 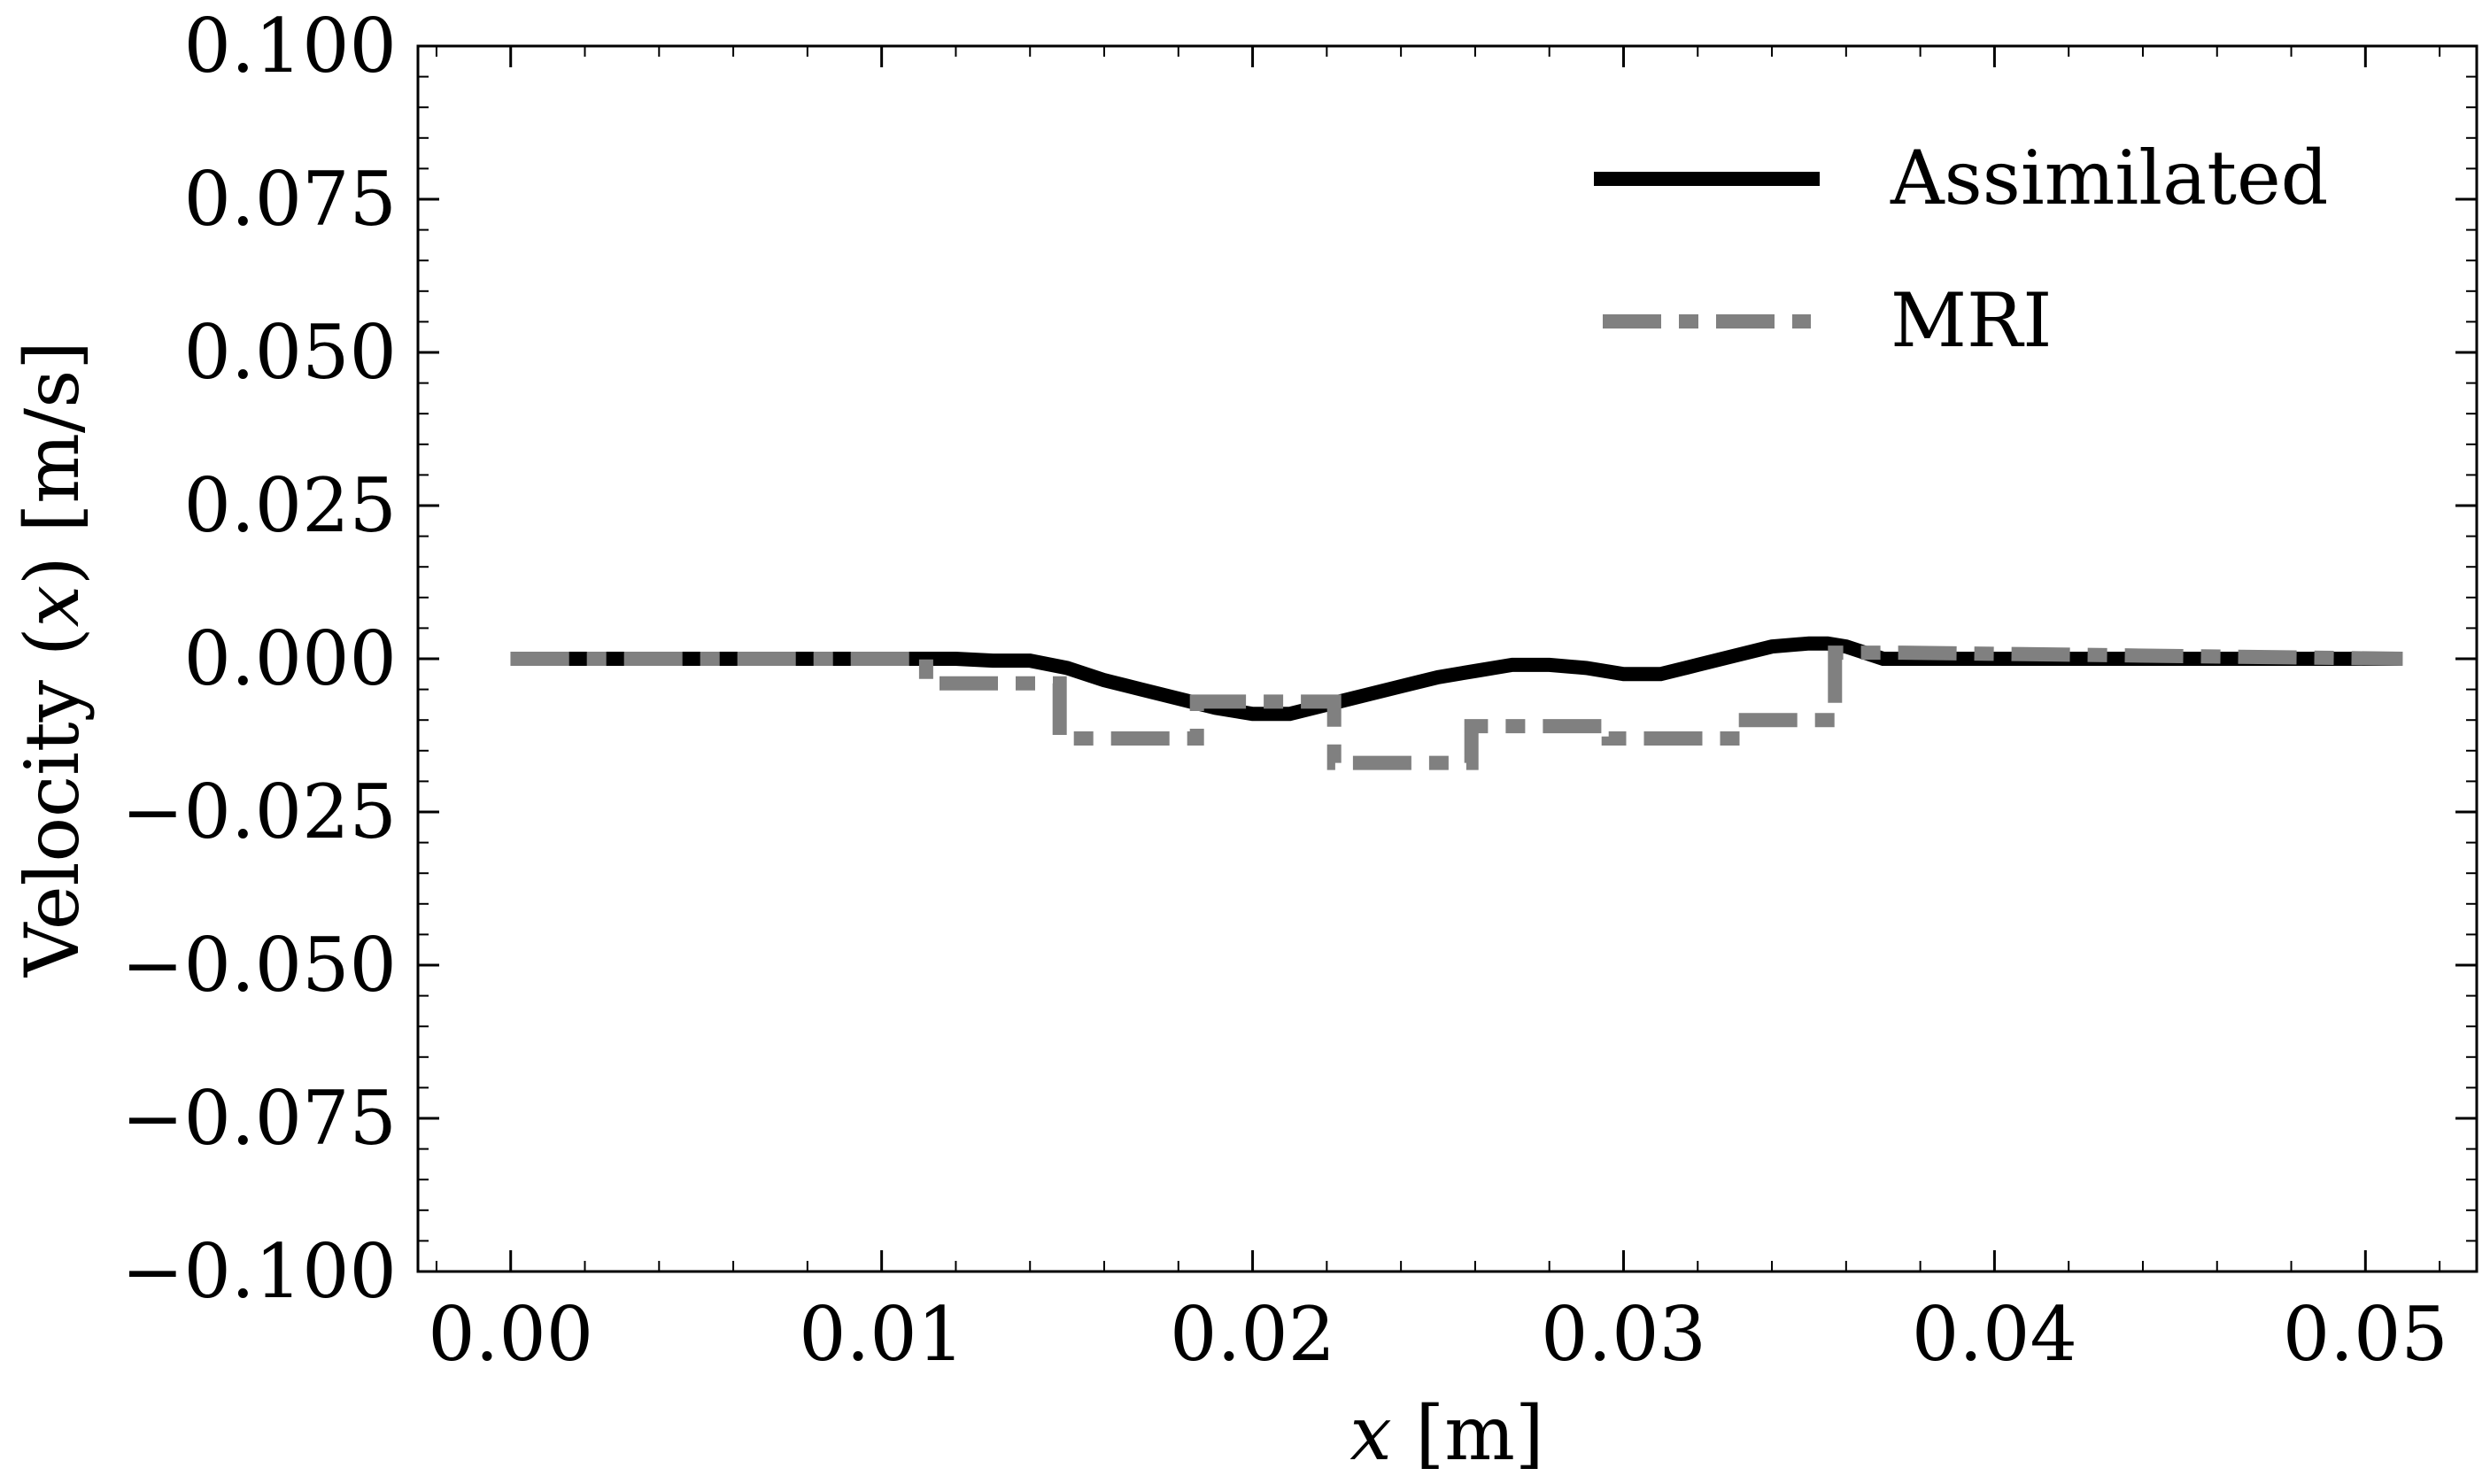 What do you see at coordinates (1961, 249) in the screenshot?
I see `legend: Assimilated MRI` at bounding box center [1961, 249].